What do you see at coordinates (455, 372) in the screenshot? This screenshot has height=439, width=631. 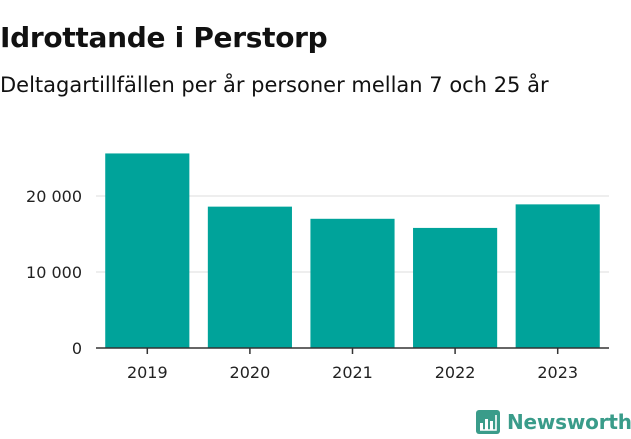 I see `x-tick-label: 2022` at bounding box center [455, 372].